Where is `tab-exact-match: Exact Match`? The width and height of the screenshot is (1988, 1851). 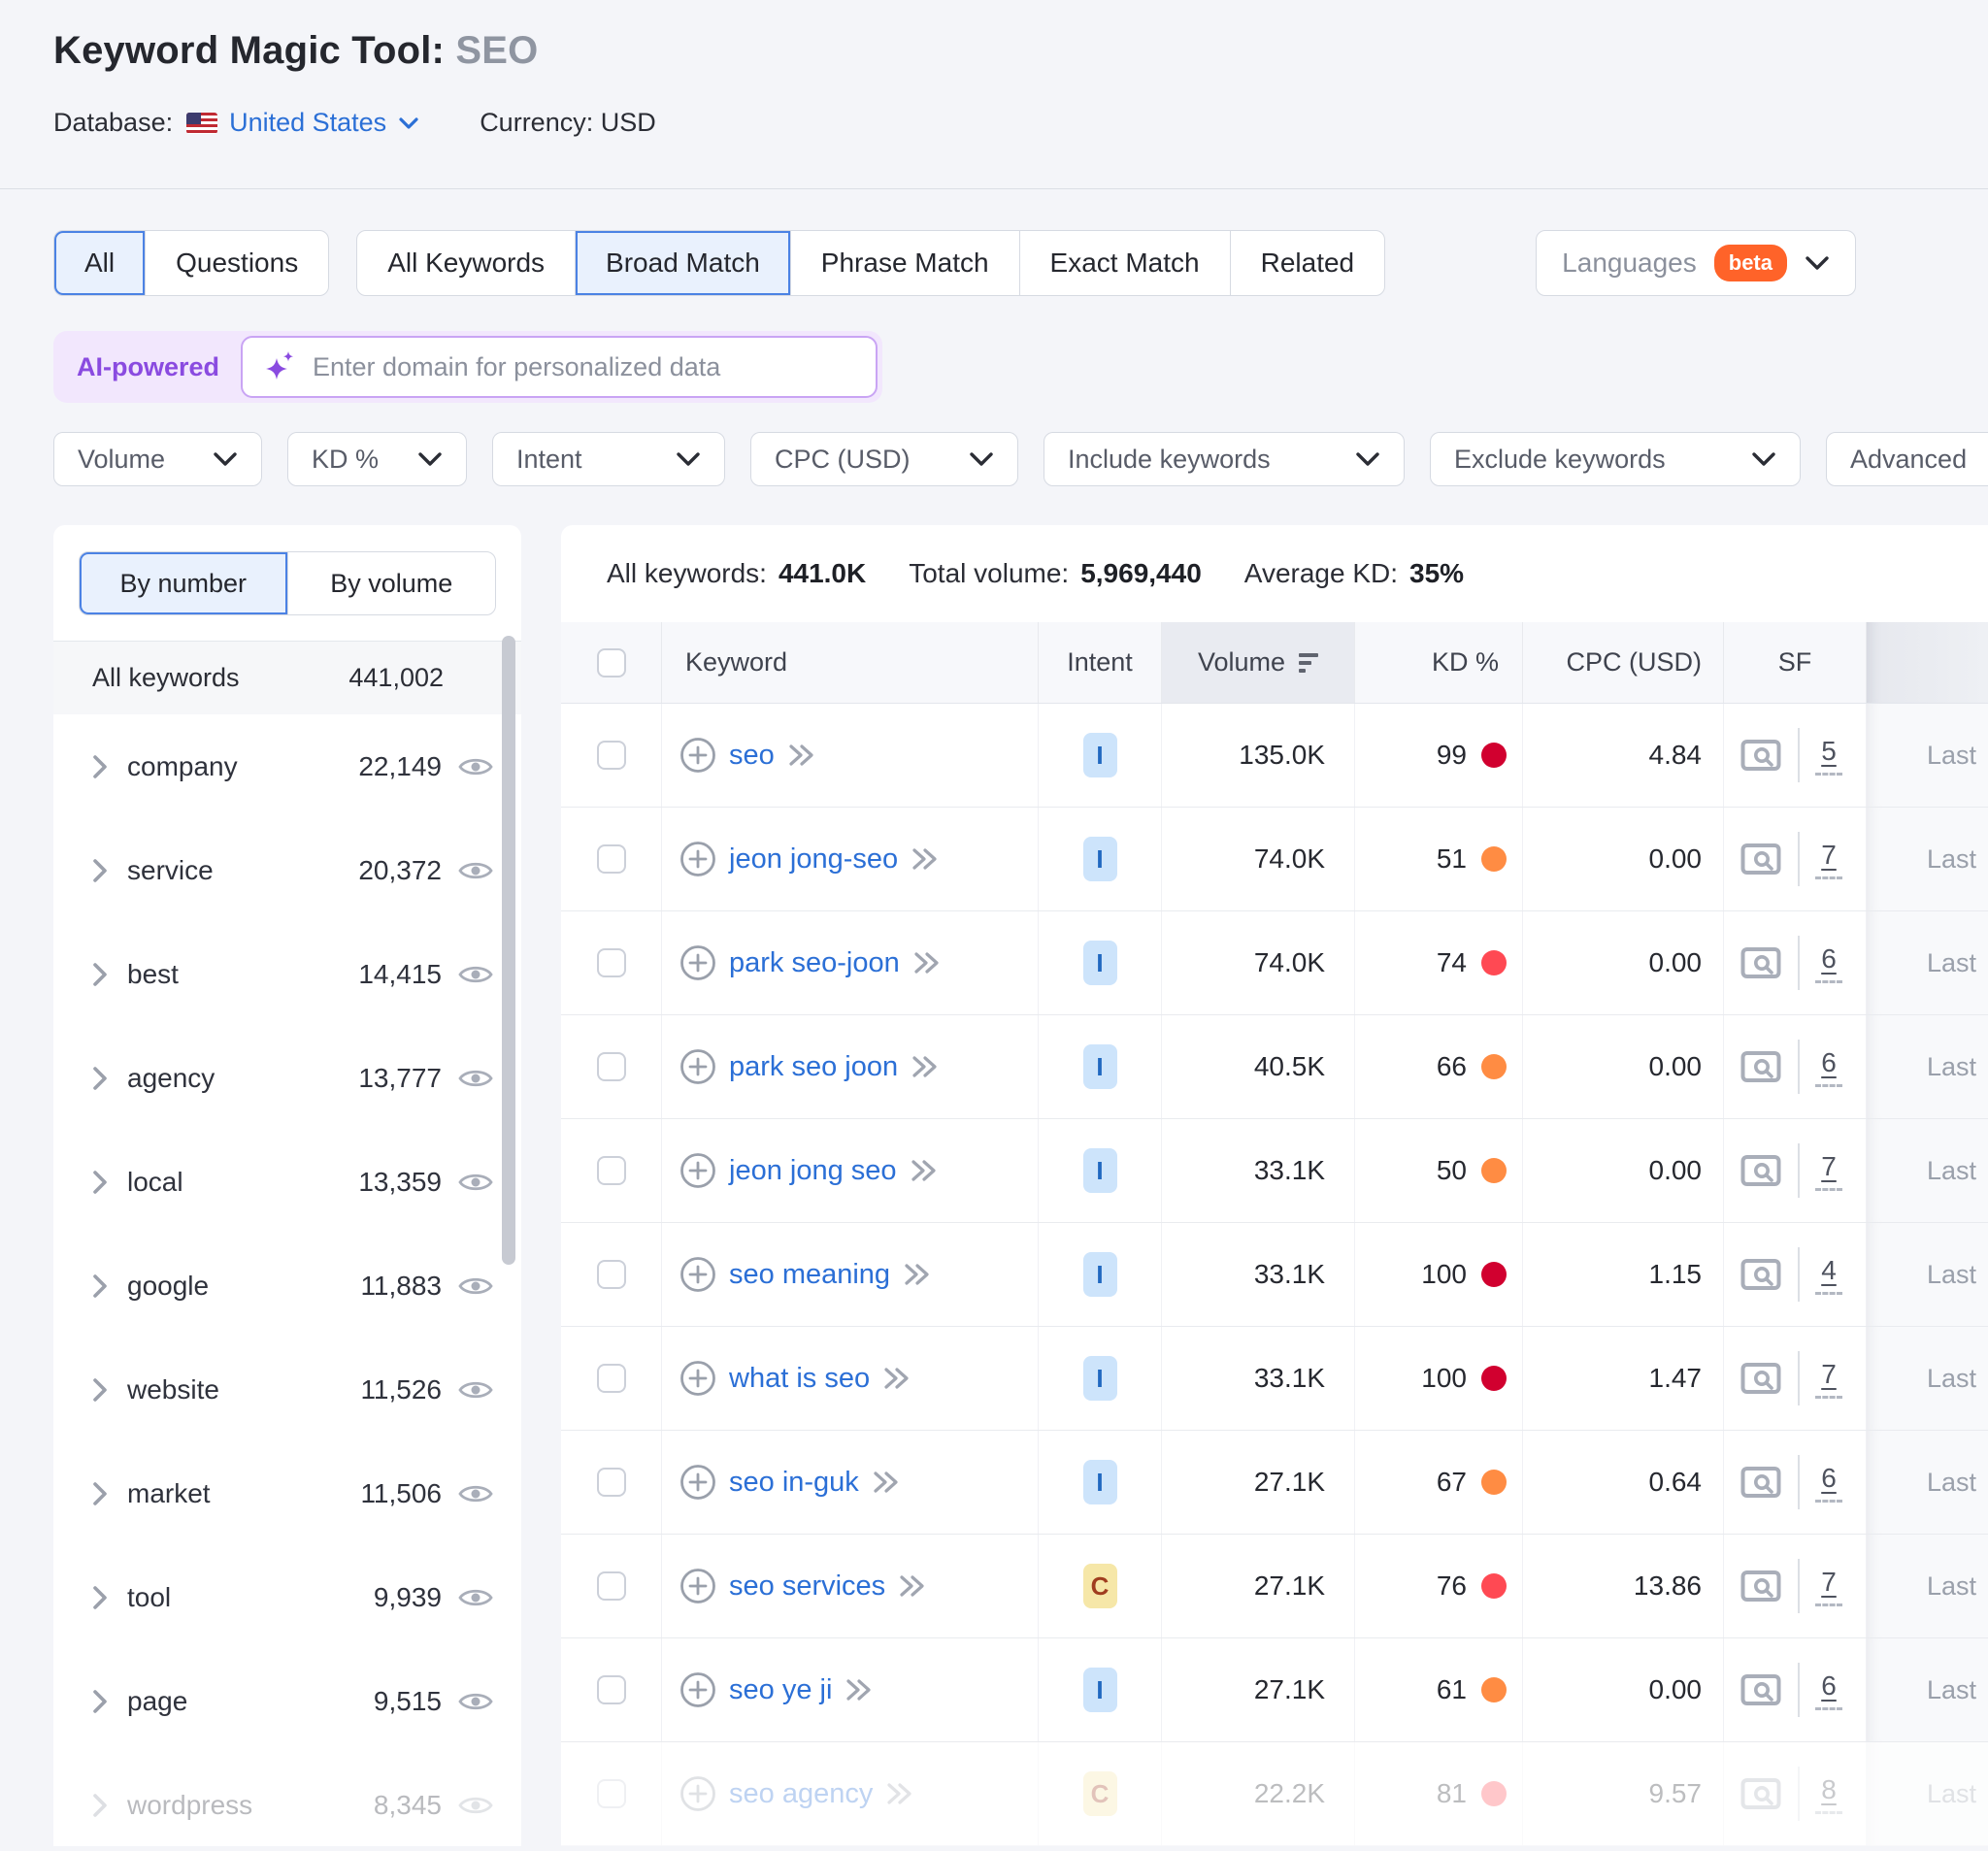
tab-exact-match: Exact Match is located at coordinates (1125, 263).